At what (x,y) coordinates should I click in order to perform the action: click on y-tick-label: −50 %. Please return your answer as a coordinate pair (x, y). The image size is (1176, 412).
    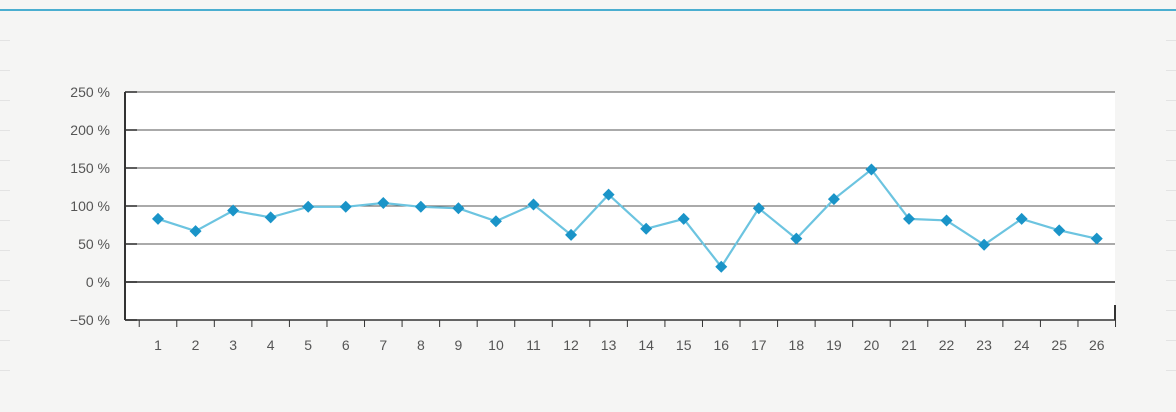
    Looking at the image, I should click on (90, 320).